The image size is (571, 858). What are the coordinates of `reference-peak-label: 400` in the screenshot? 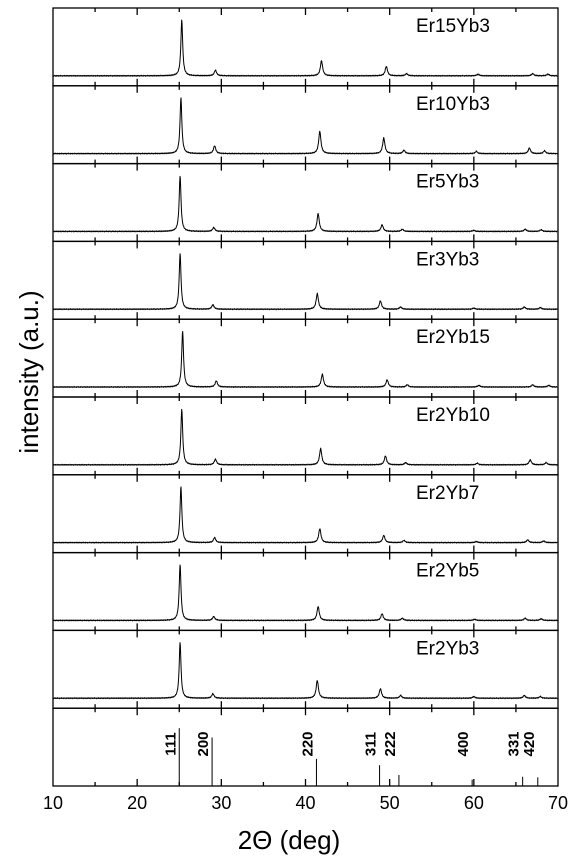 It's located at (463, 743).